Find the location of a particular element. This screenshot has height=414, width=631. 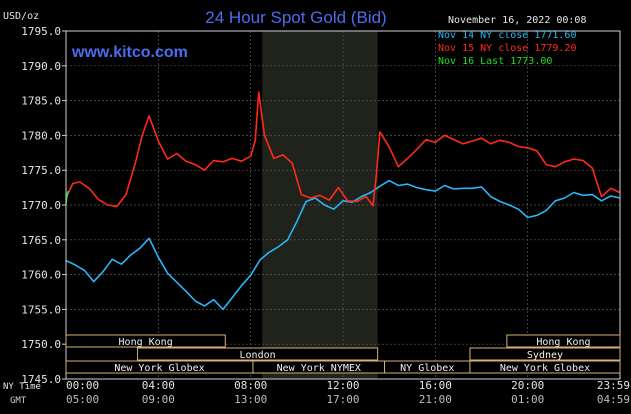

x-tick-label-ny: 20:00 is located at coordinates (527, 385).